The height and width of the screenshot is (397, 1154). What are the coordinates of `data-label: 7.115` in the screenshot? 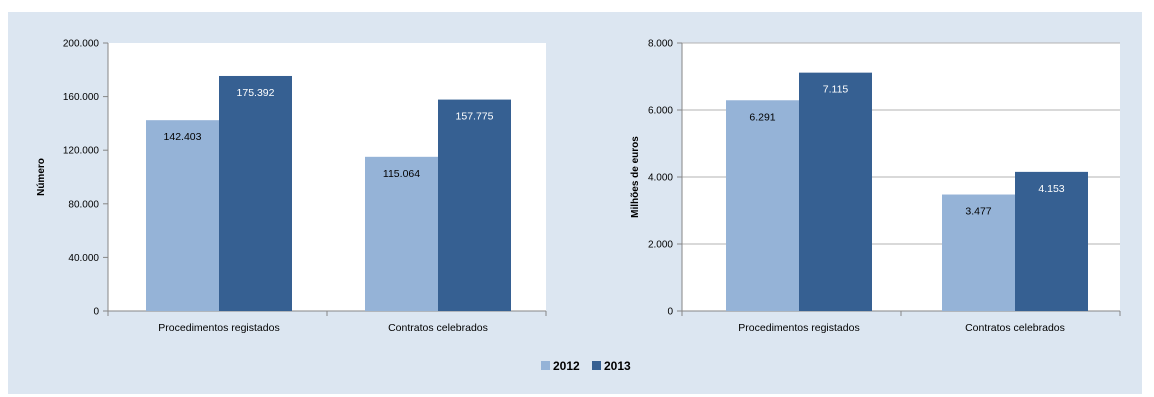 It's located at (836, 90).